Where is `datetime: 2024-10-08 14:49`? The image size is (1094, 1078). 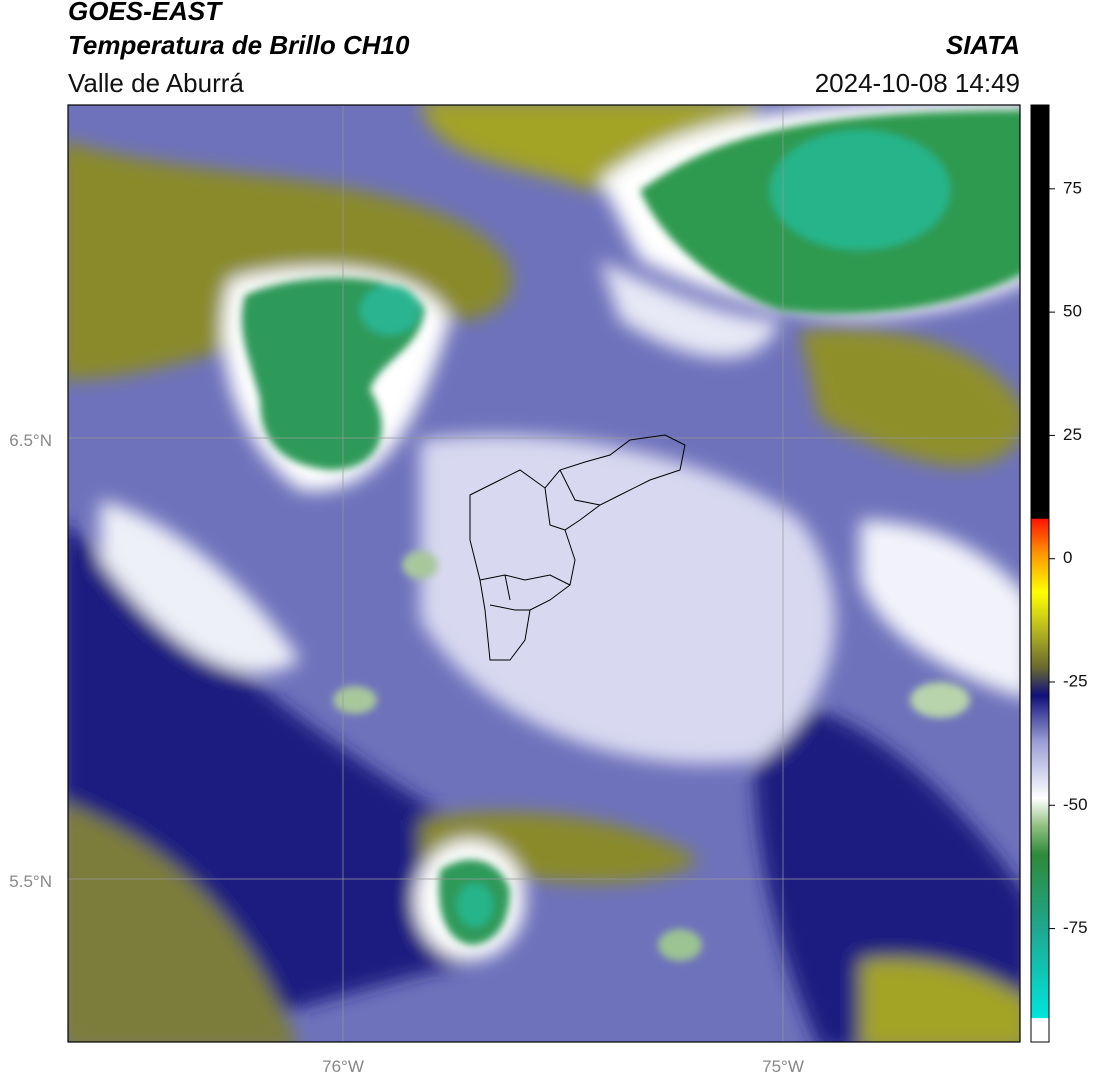 datetime: 2024-10-08 14:49 is located at coordinates (917, 83).